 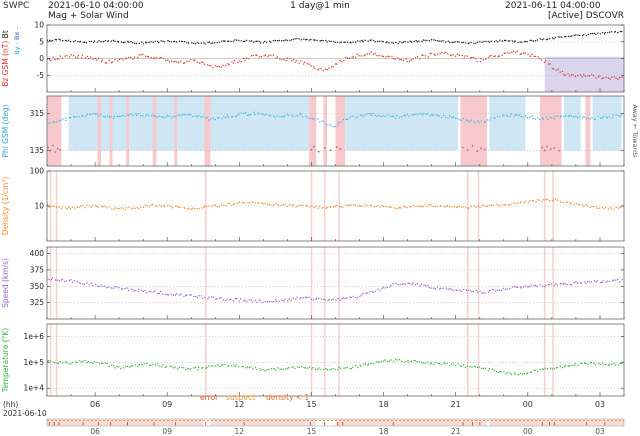 I want to click on legend-item: error, so click(x=209, y=397).